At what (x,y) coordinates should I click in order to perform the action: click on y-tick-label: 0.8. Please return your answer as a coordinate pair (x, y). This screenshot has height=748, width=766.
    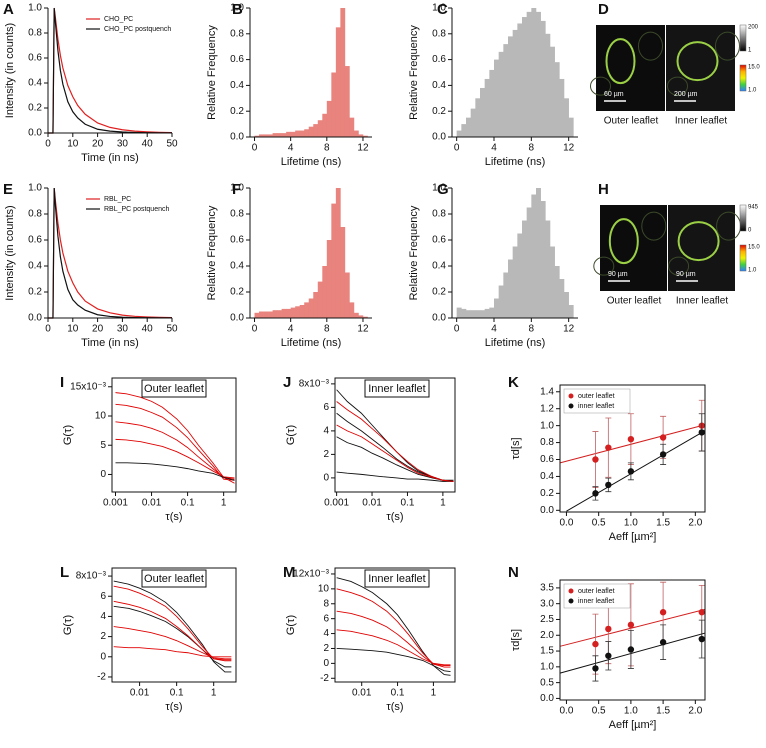
    Looking at the image, I should click on (547, 442).